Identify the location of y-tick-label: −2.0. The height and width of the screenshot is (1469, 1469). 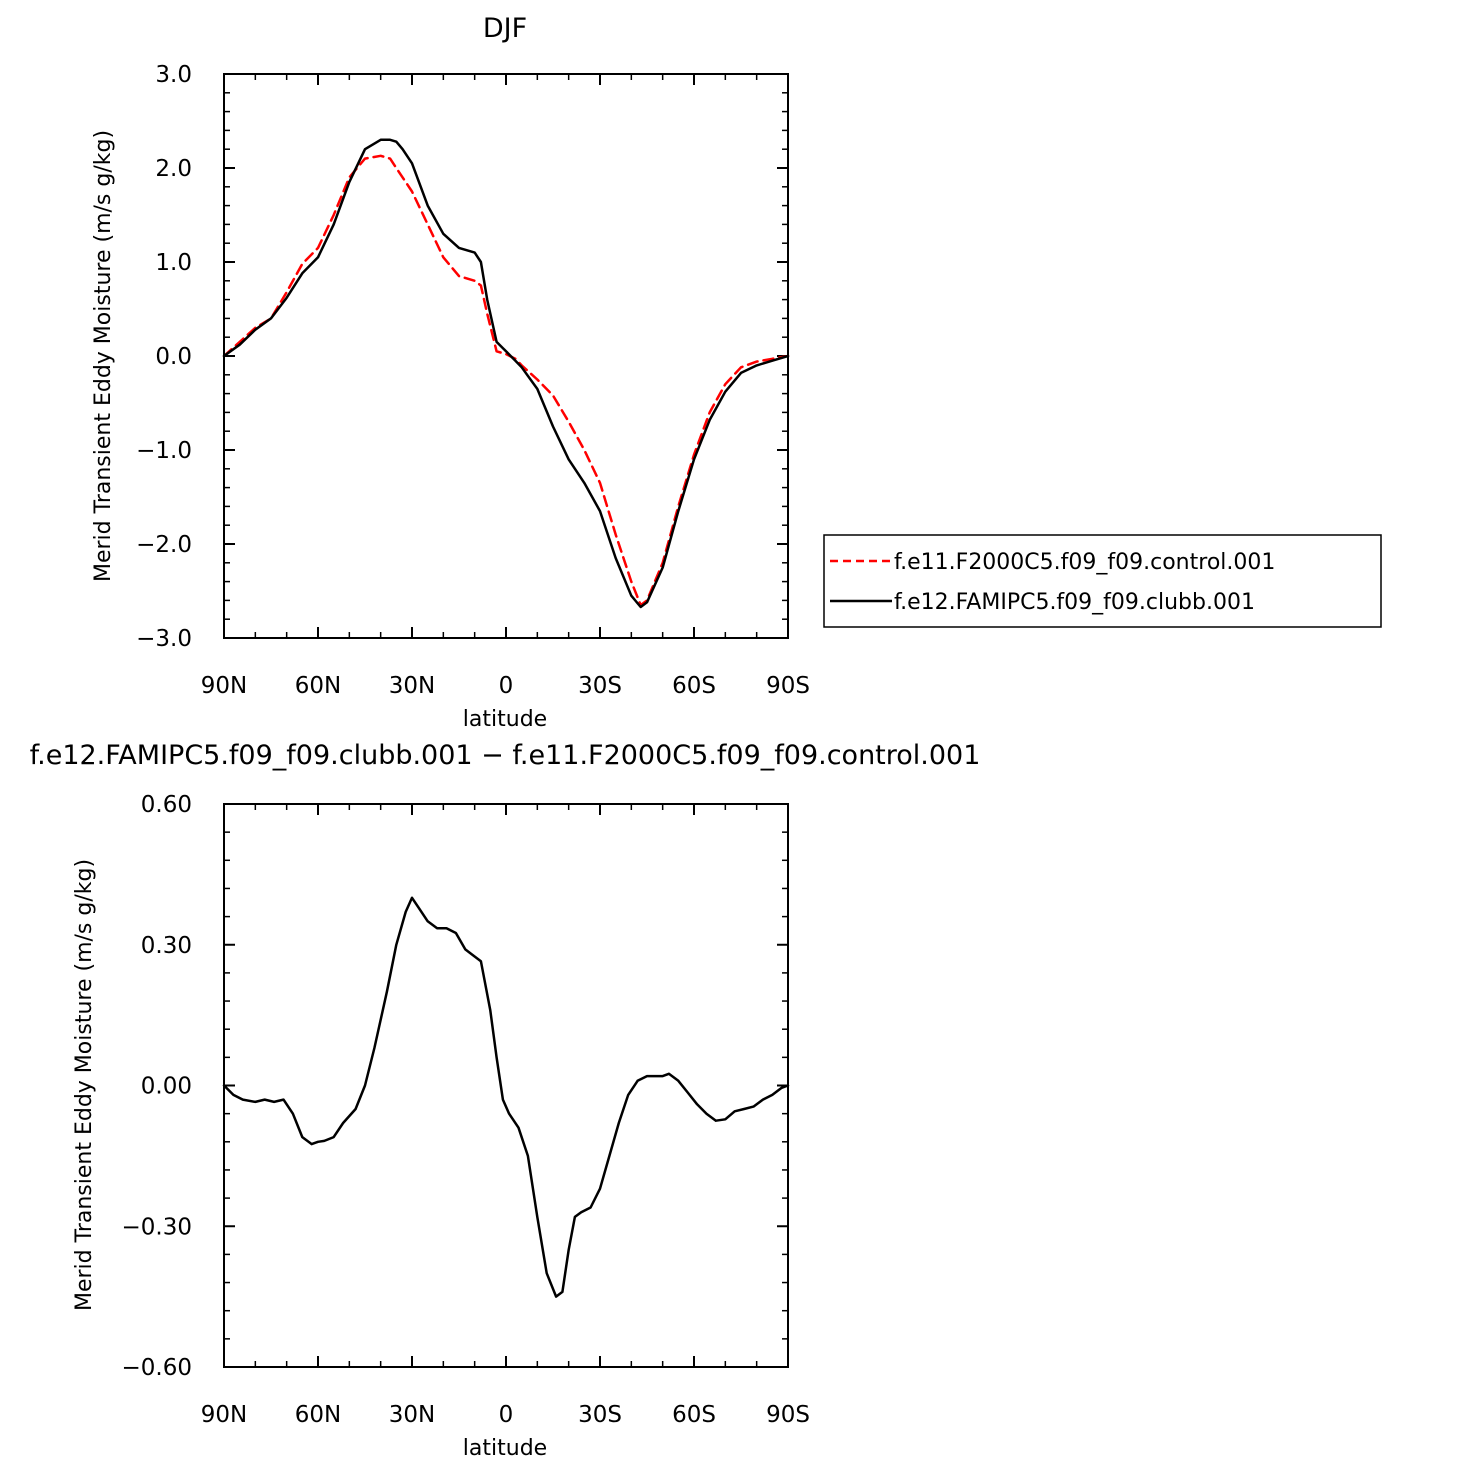
(164, 545).